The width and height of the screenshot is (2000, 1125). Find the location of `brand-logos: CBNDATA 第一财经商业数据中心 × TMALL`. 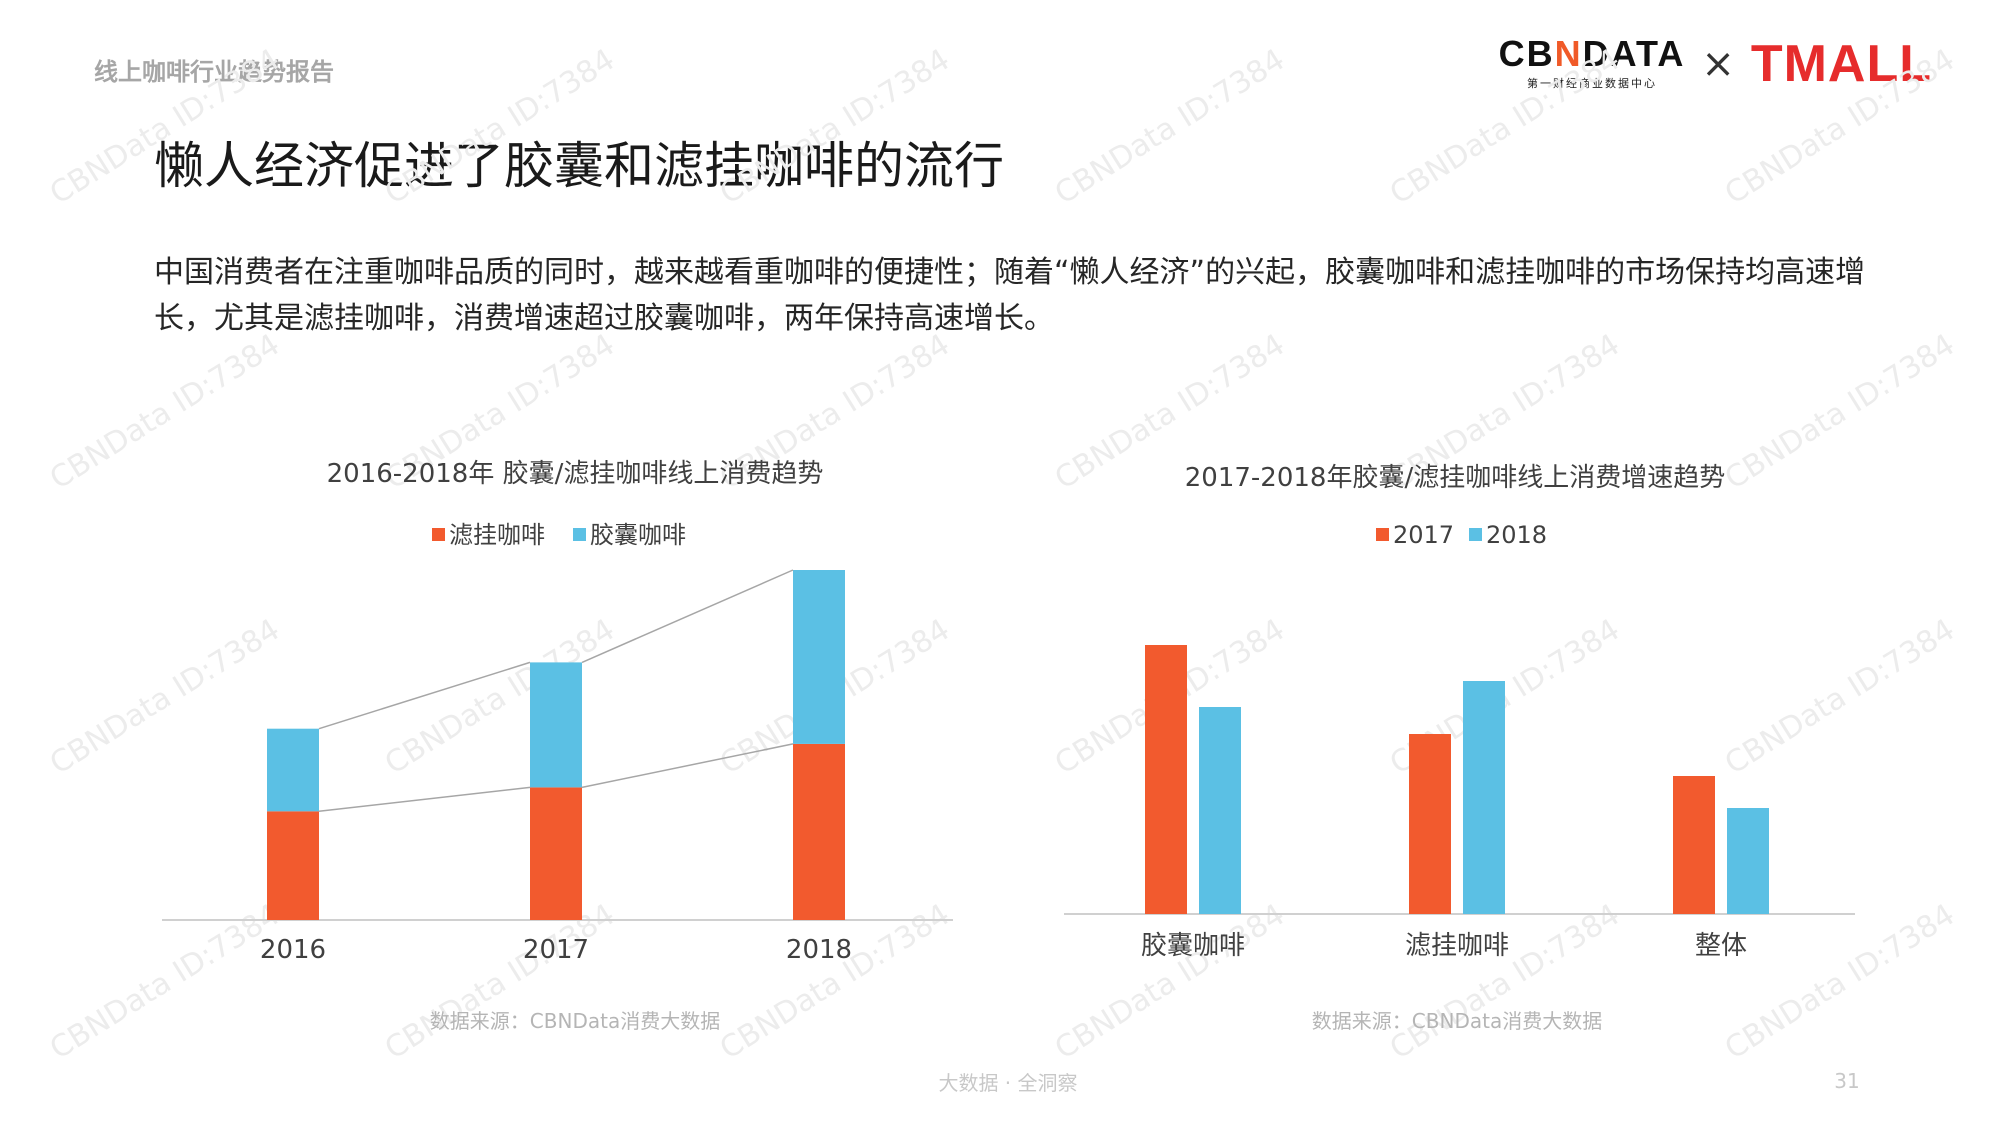

brand-logos: CBNDATA 第一财经商业数据中心 × TMALL is located at coordinates (1715, 63).